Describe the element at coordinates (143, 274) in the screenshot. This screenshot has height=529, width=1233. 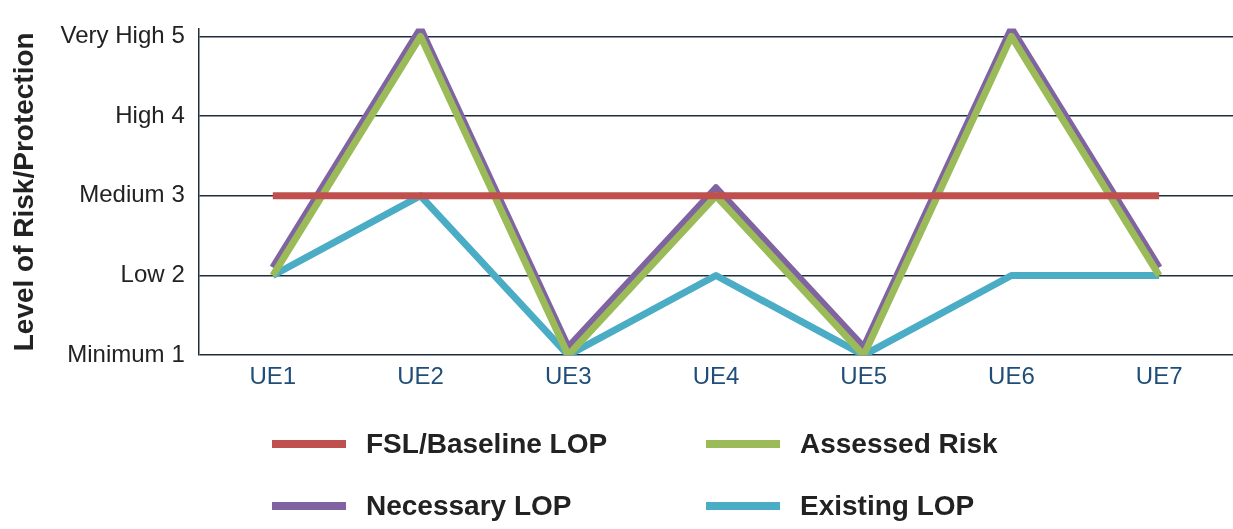
I see `text: Low` at that location.